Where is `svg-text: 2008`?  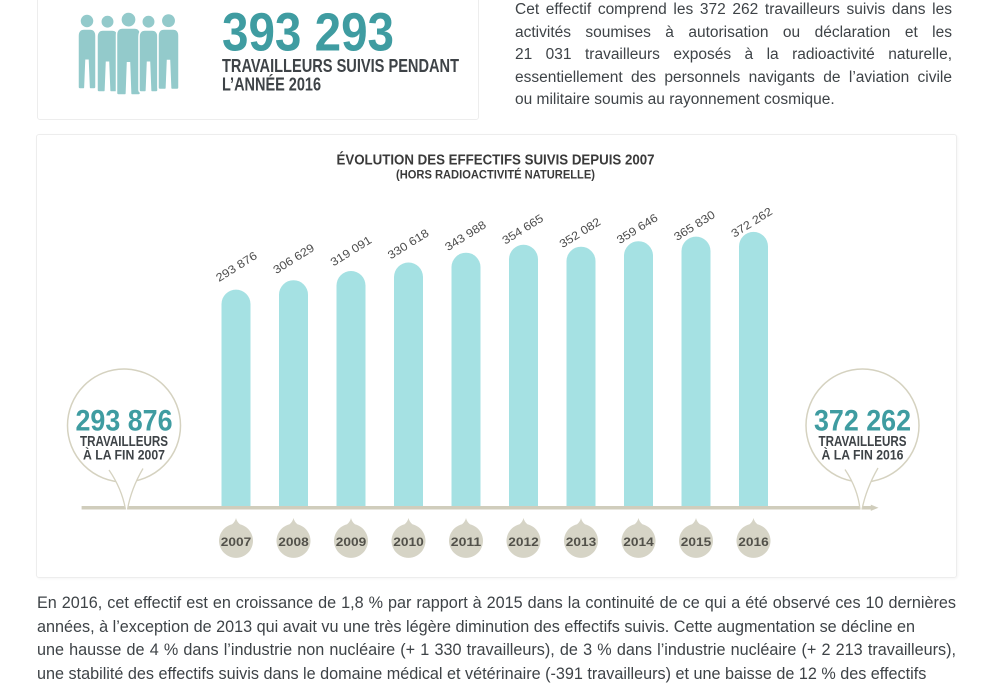
svg-text: 2008 is located at coordinates (293, 542).